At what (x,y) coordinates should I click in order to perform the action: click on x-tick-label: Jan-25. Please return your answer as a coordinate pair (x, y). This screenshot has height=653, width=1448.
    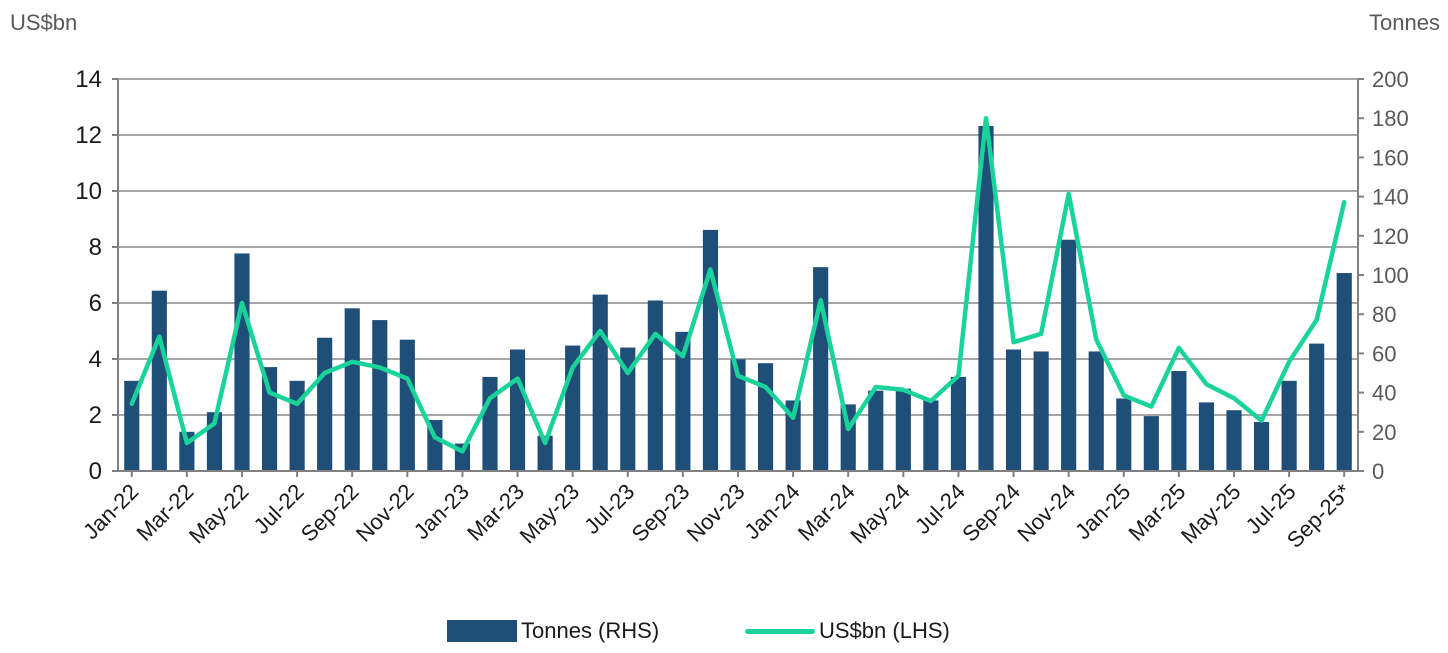
    Looking at the image, I should click on (1102, 511).